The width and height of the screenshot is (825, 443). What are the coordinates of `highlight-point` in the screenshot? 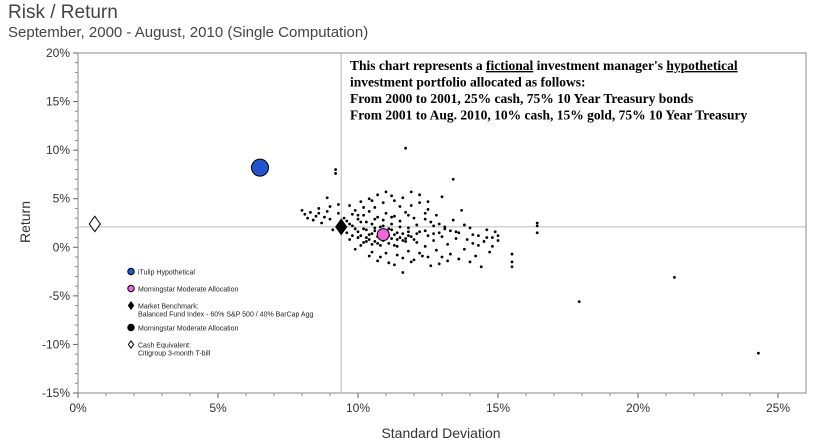 It's located at (260, 167).